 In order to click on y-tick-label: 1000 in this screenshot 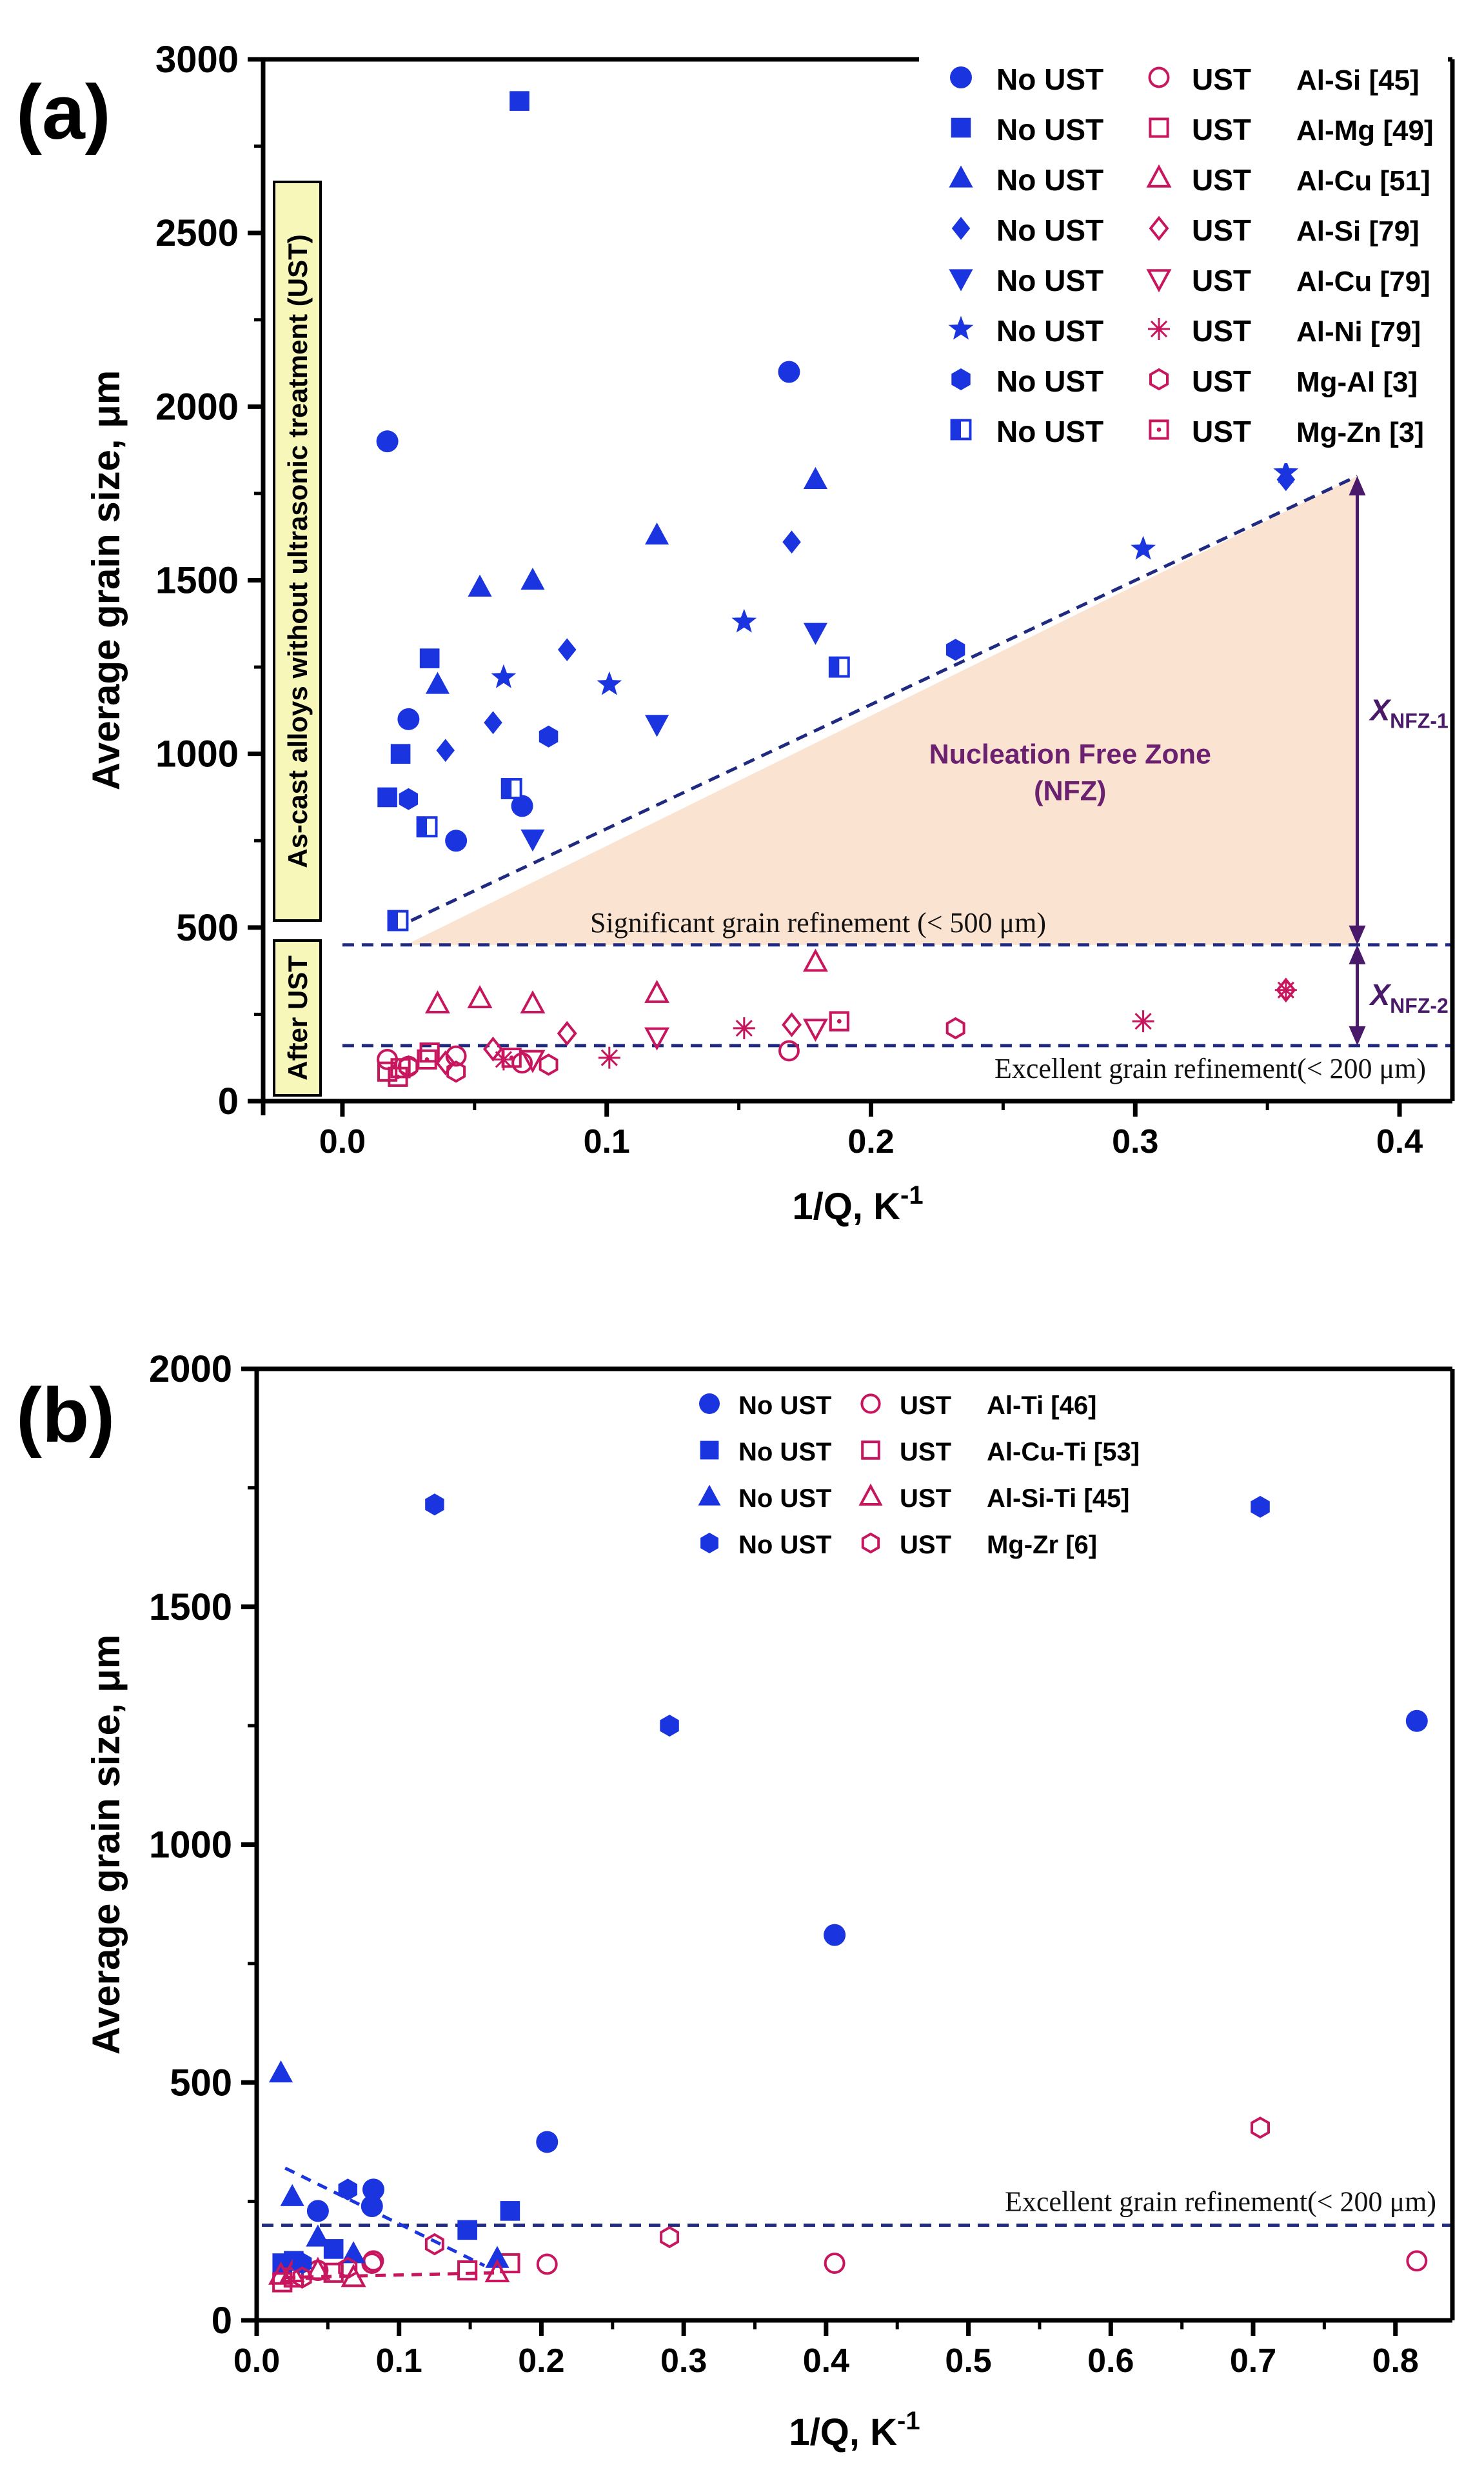, I will do `click(197, 754)`.